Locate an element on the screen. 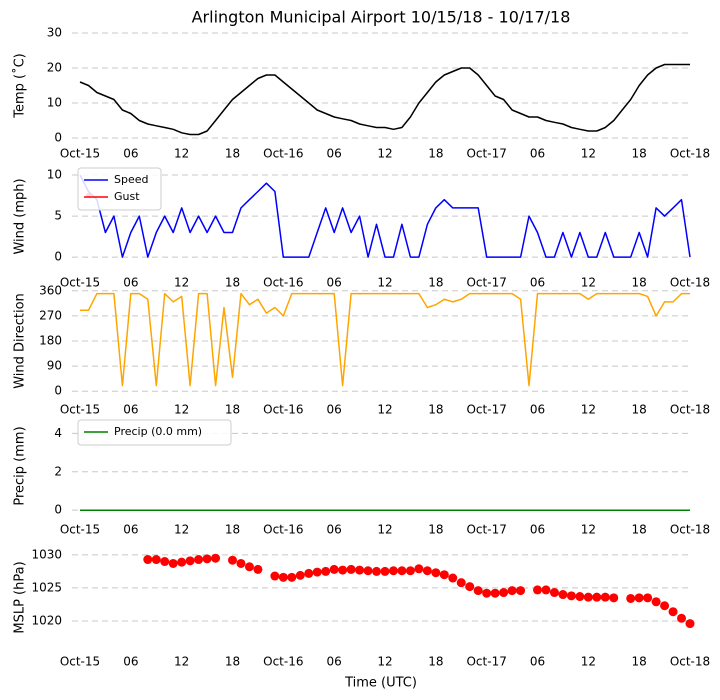  y-tick-label: 360 is located at coordinates (50, 290).